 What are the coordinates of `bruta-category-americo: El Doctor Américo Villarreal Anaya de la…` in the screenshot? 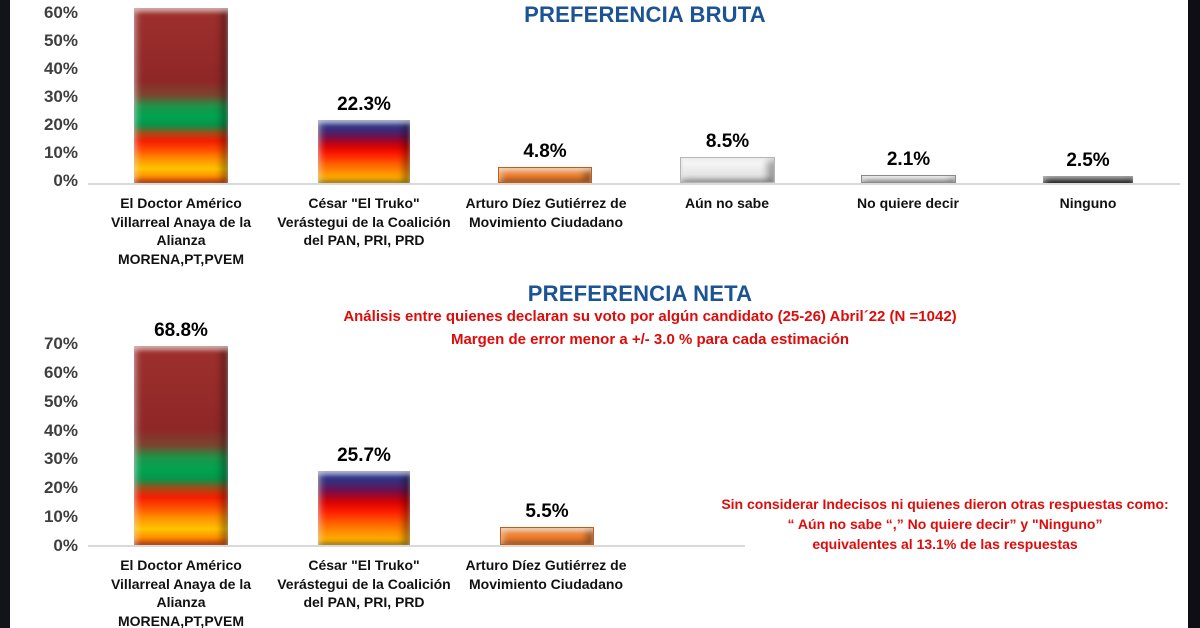 It's located at (181, 231).